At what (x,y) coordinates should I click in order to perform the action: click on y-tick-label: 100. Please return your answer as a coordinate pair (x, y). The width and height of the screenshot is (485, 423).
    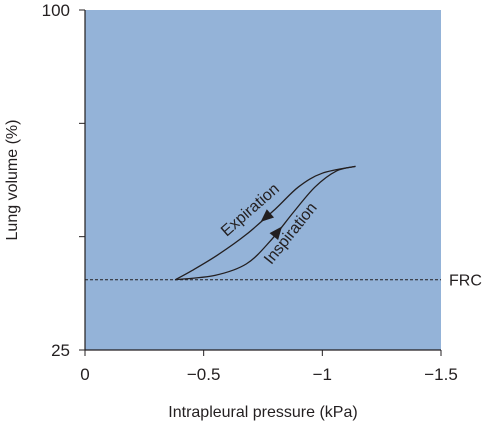
    Looking at the image, I should click on (56, 10).